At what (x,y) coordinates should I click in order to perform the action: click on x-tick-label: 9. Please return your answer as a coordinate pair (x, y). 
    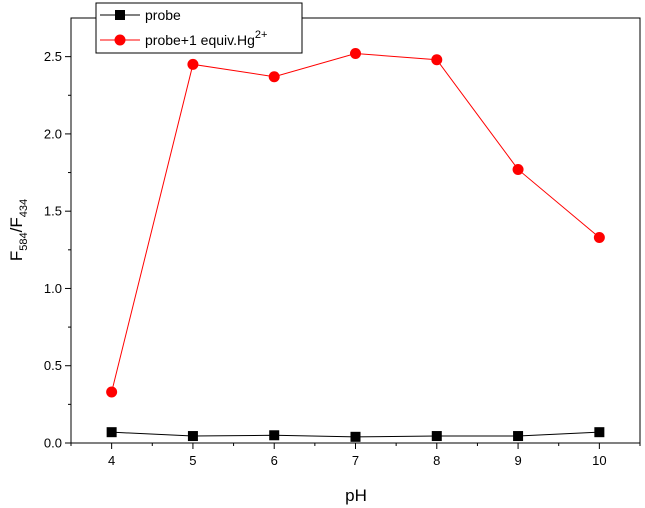
    Looking at the image, I should click on (517, 460).